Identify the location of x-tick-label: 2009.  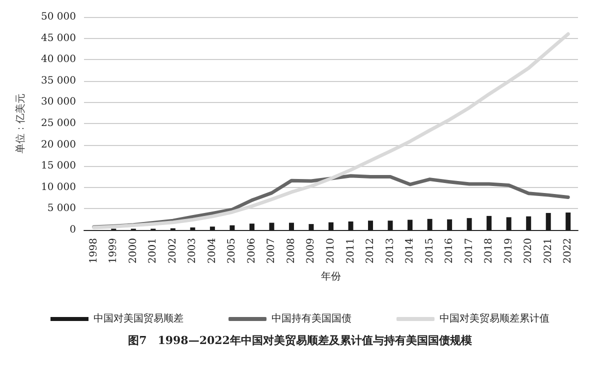
(311, 251).